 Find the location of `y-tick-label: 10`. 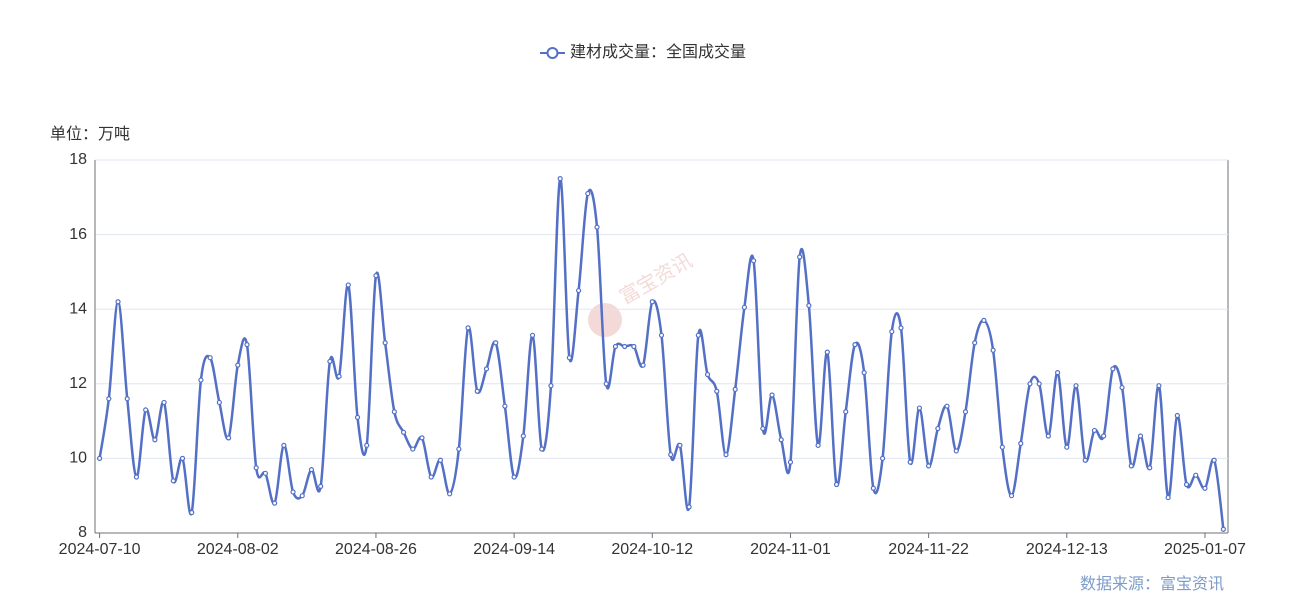

y-tick-label: 10 is located at coordinates (78, 458).